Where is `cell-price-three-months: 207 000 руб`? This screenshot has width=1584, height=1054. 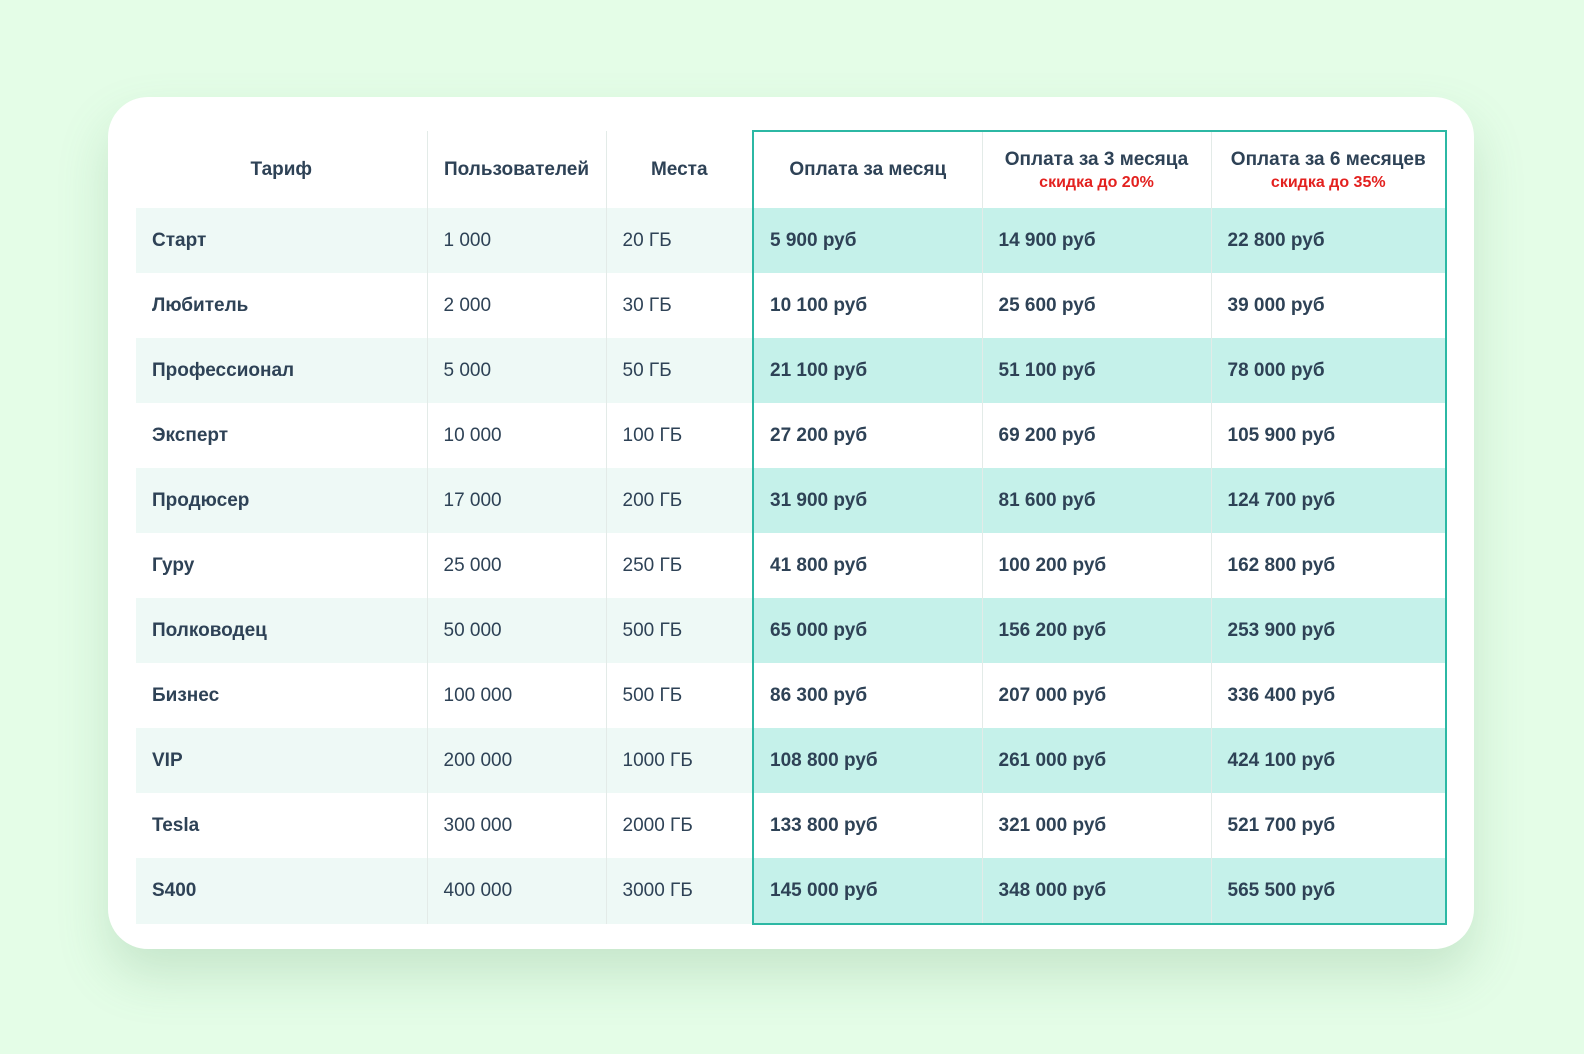
cell-price-three-months: 207 000 руб is located at coordinates (1096, 695).